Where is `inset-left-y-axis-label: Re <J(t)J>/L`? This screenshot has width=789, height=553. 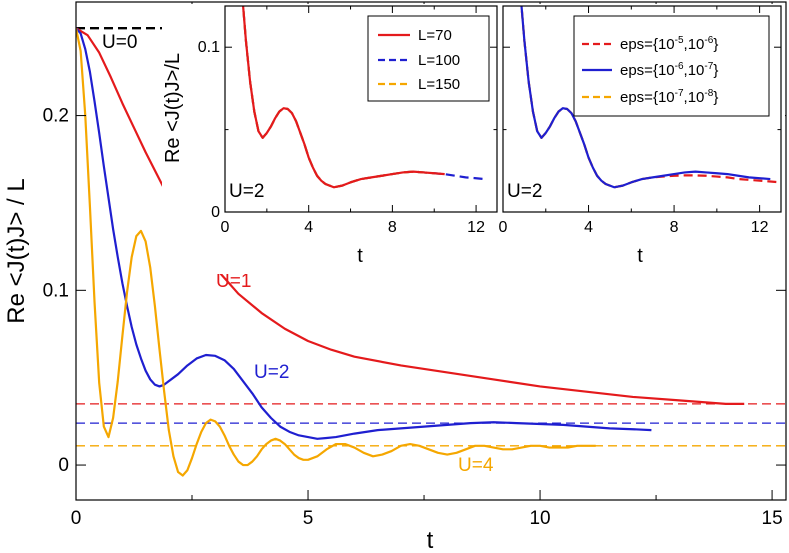 inset-left-y-axis-label: Re <J(t)J>/L is located at coordinates (173, 108).